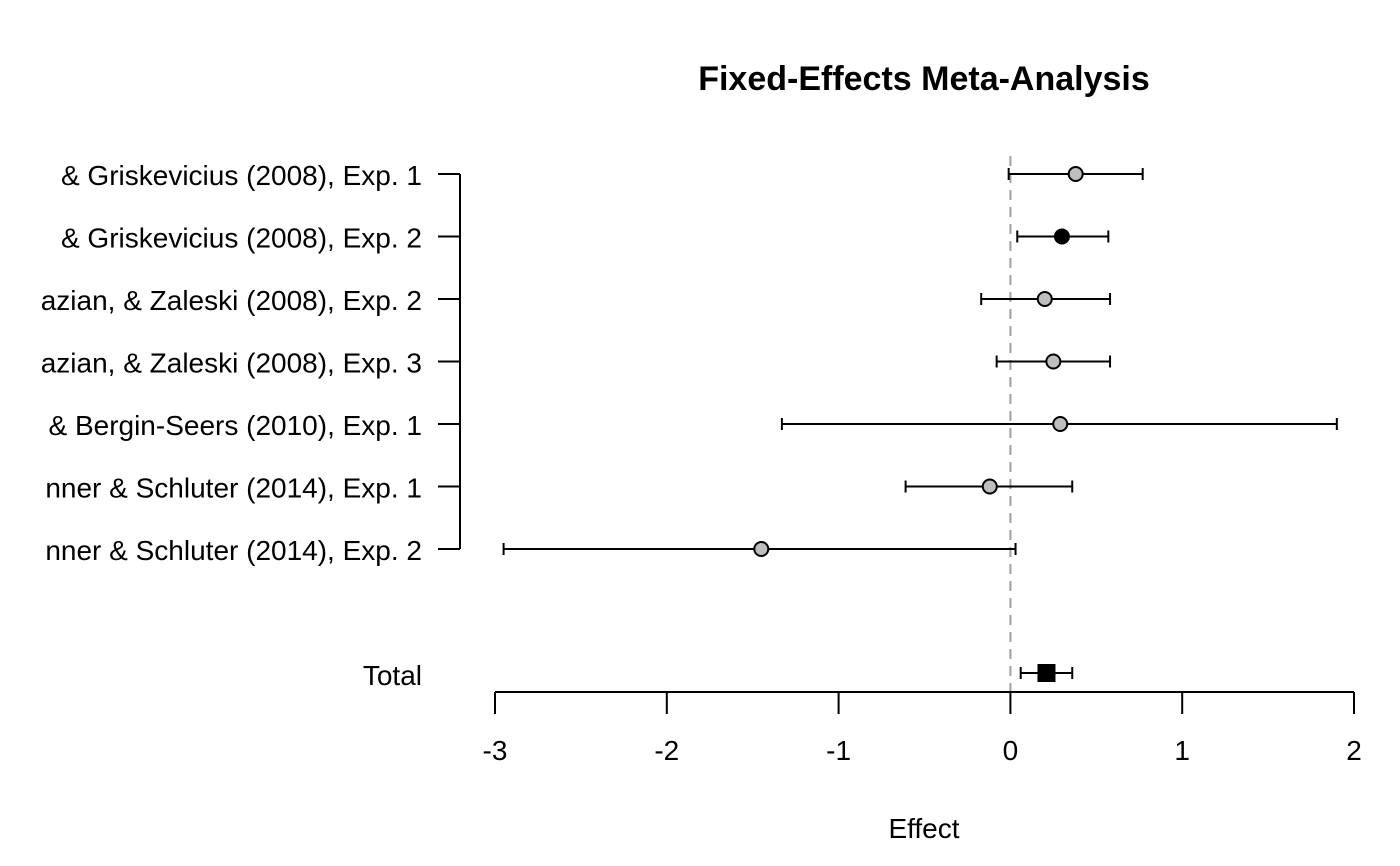 The width and height of the screenshot is (1400, 866). Describe the element at coordinates (1354, 750) in the screenshot. I see `x-tick-label: 2` at that location.